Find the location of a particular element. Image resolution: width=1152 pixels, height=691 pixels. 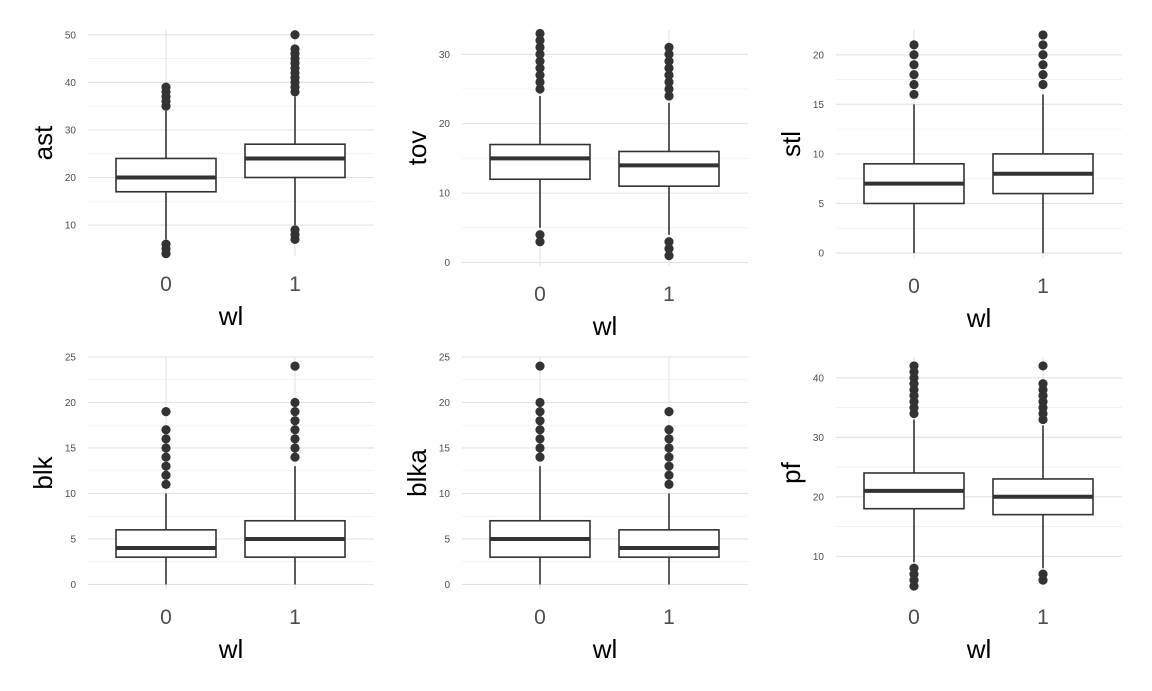

y-axis-title: pf is located at coordinates (791, 472).